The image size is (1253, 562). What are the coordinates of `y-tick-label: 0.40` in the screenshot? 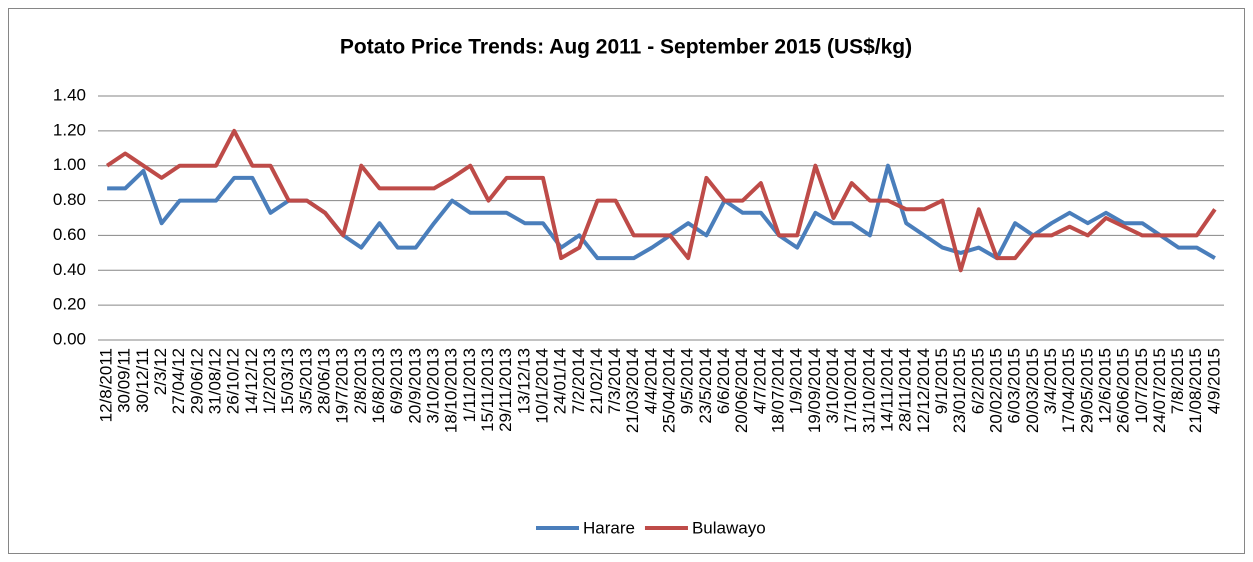 It's located at (69, 269).